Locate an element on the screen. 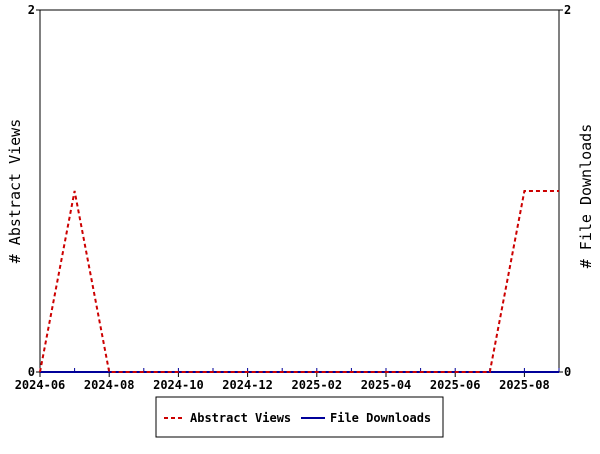 The height and width of the screenshot is (454, 600). legend-box is located at coordinates (299, 417).